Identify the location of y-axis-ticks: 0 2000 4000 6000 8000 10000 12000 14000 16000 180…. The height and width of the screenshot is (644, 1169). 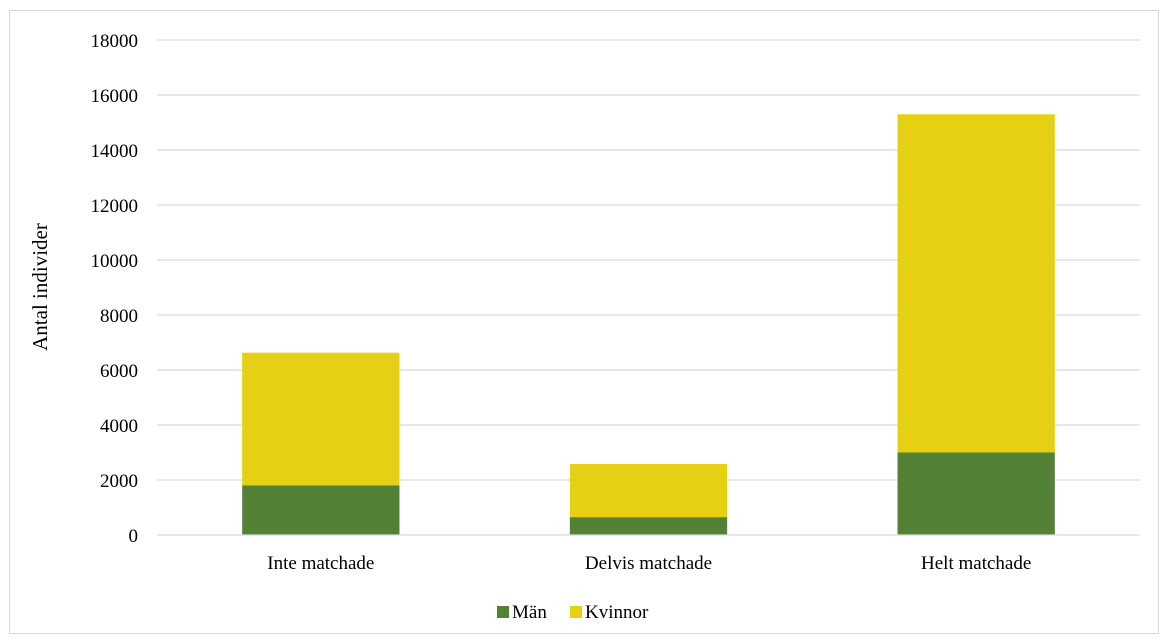
(115, 289).